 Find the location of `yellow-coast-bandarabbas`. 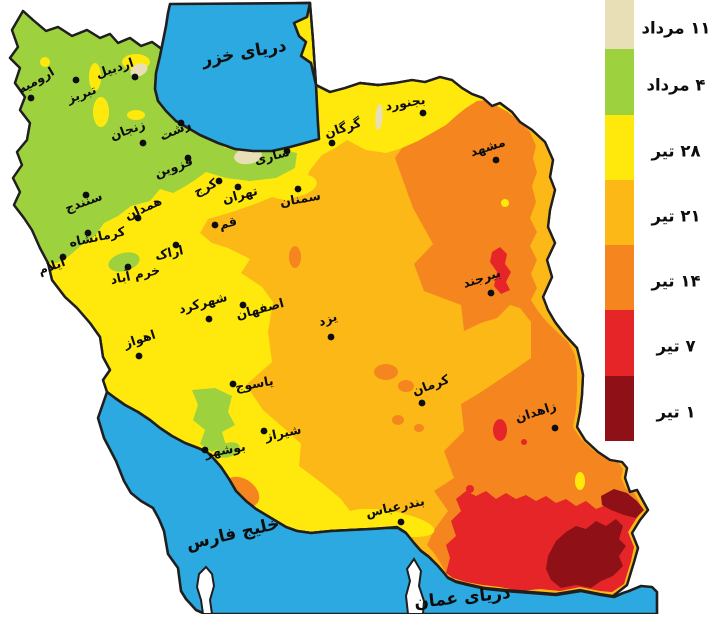

yellow-coast-bandarabbas is located at coordinates (390, 523).